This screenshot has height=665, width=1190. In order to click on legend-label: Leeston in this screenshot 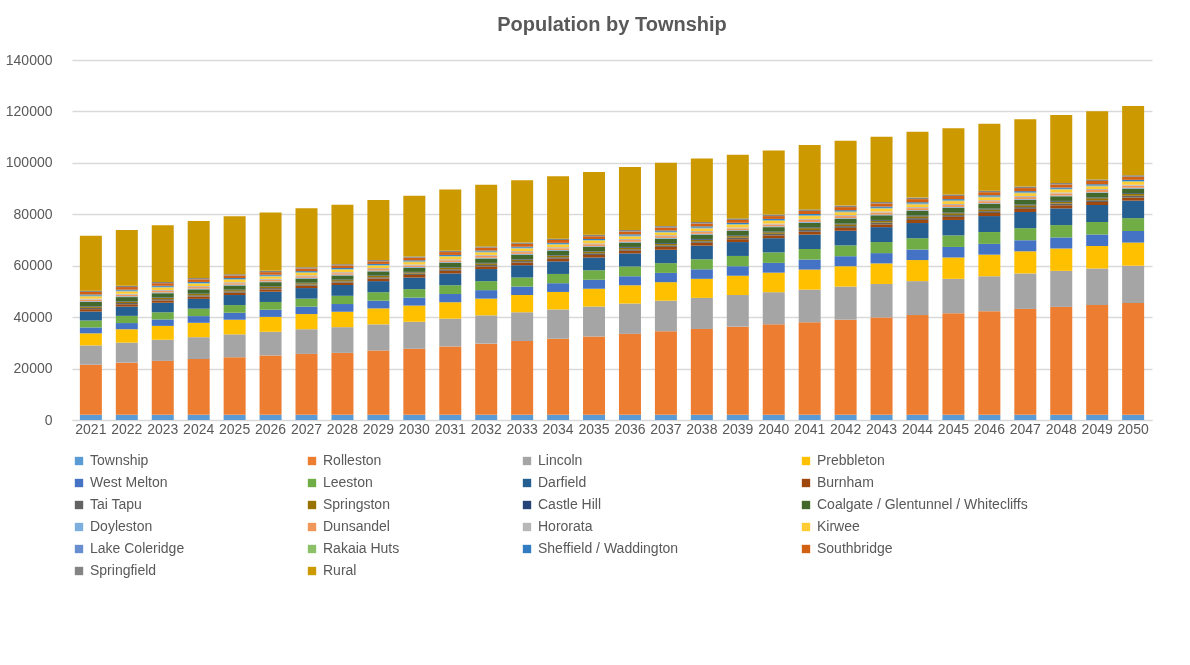, I will do `click(348, 482)`.